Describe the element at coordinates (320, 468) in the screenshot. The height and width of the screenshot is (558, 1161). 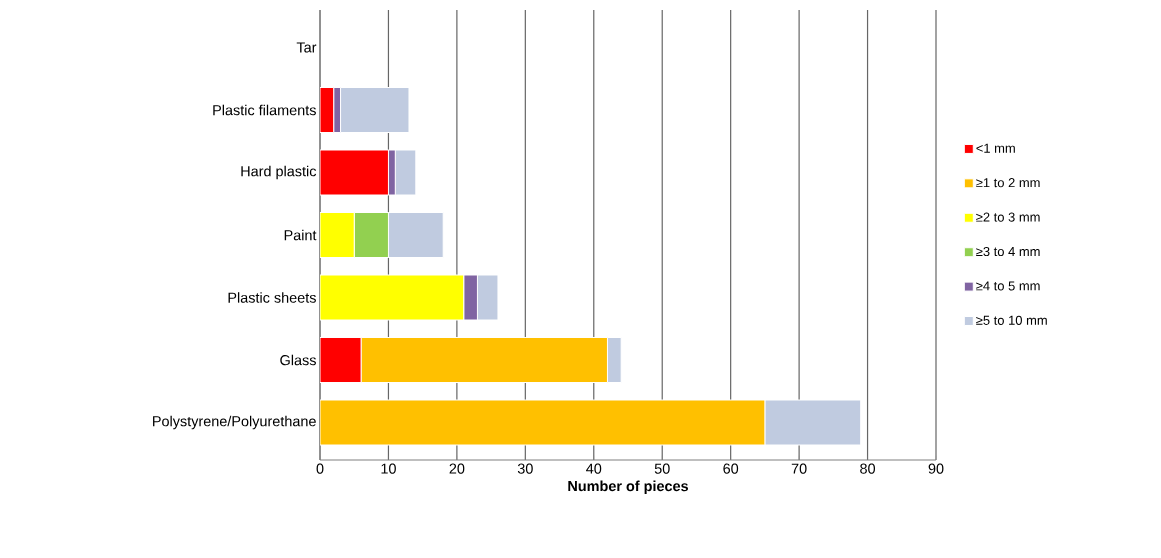
I see `x-tick-label: 0` at that location.